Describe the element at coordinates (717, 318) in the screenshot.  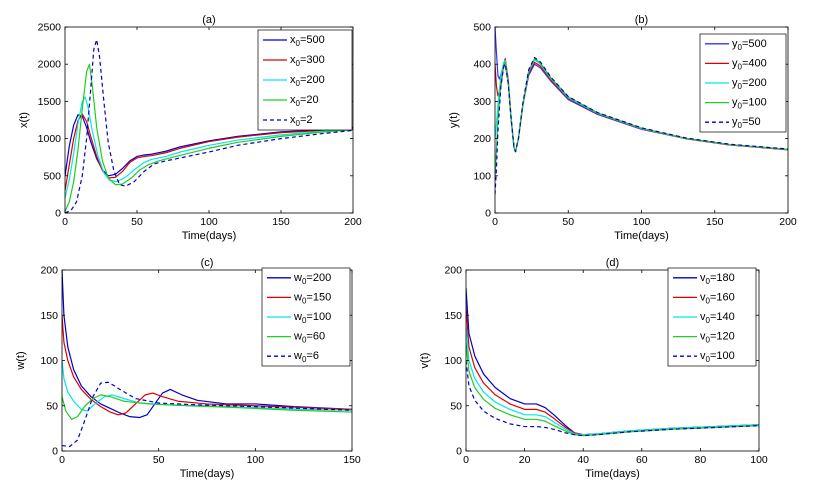
I see `legend-label: v0=140` at that location.